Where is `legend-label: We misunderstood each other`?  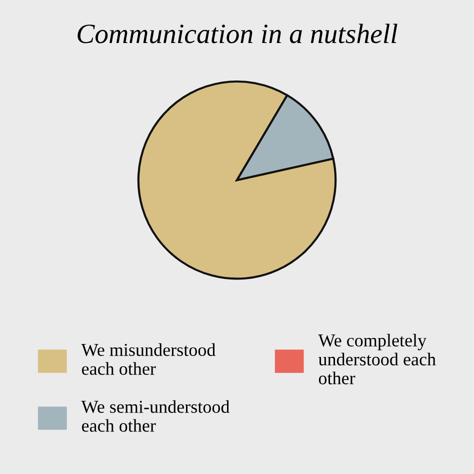 legend-label: We misunderstood each other is located at coordinates (148, 359).